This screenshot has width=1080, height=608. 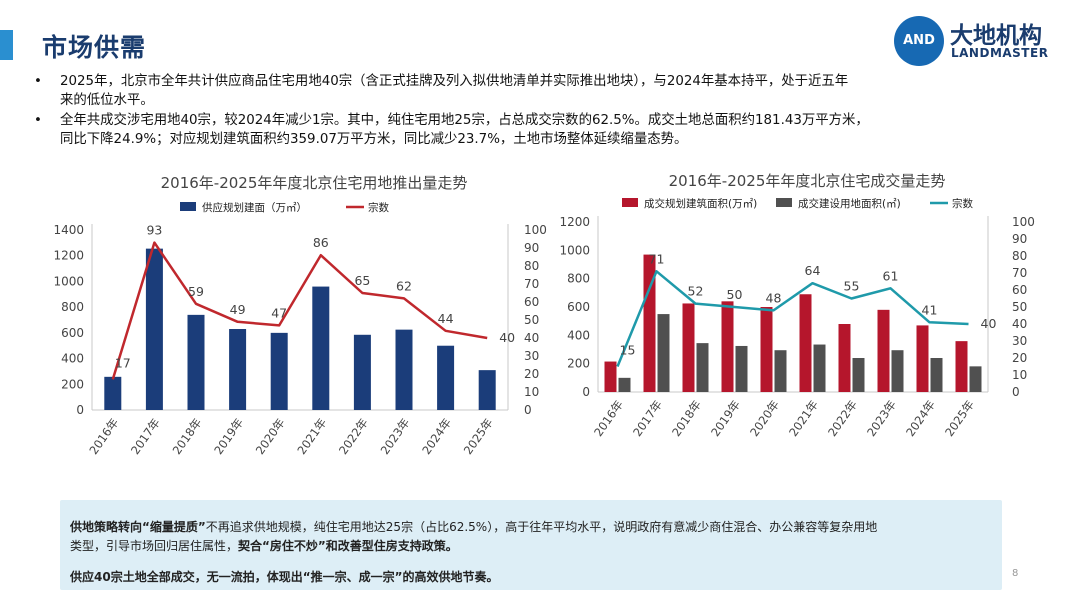 What do you see at coordinates (849, 203) in the screenshot?
I see `legend-label: 成交建设用地面积(㎡)` at bounding box center [849, 203].